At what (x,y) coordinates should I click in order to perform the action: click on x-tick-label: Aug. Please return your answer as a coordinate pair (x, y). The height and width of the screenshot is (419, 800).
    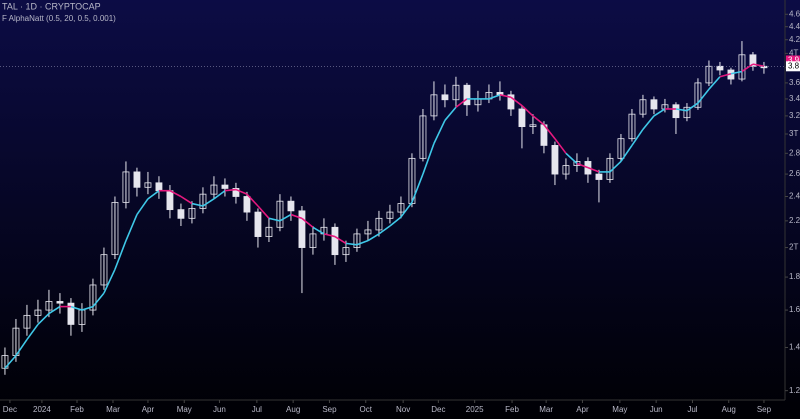
    Looking at the image, I should click on (729, 409).